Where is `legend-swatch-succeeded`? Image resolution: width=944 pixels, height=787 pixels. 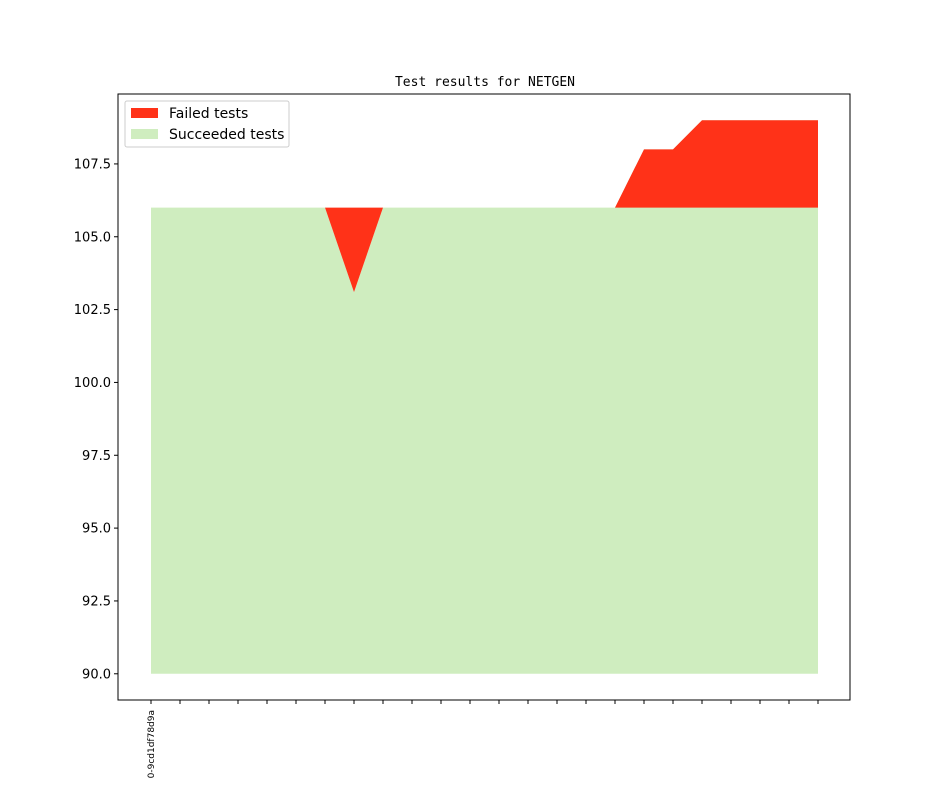
legend-swatch-succeeded is located at coordinates (144, 134).